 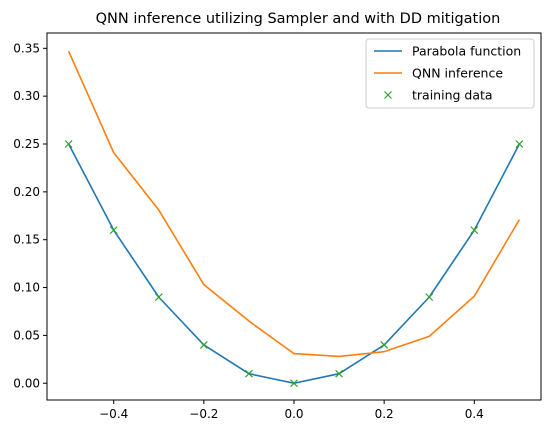 What do you see at coordinates (26, 96) in the screenshot?
I see `y-tick-label: 0.30` at bounding box center [26, 96].